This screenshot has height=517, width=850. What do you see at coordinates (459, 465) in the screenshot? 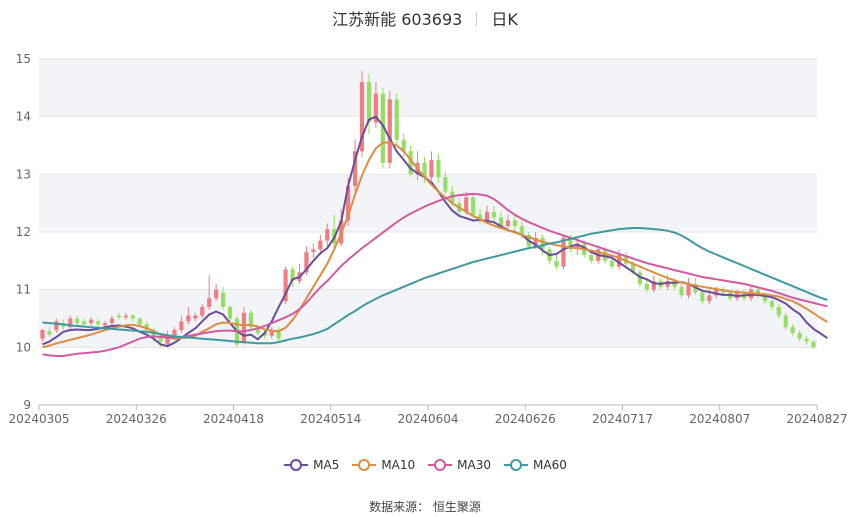
I see `legend-item-ma30: MA30` at bounding box center [459, 465].